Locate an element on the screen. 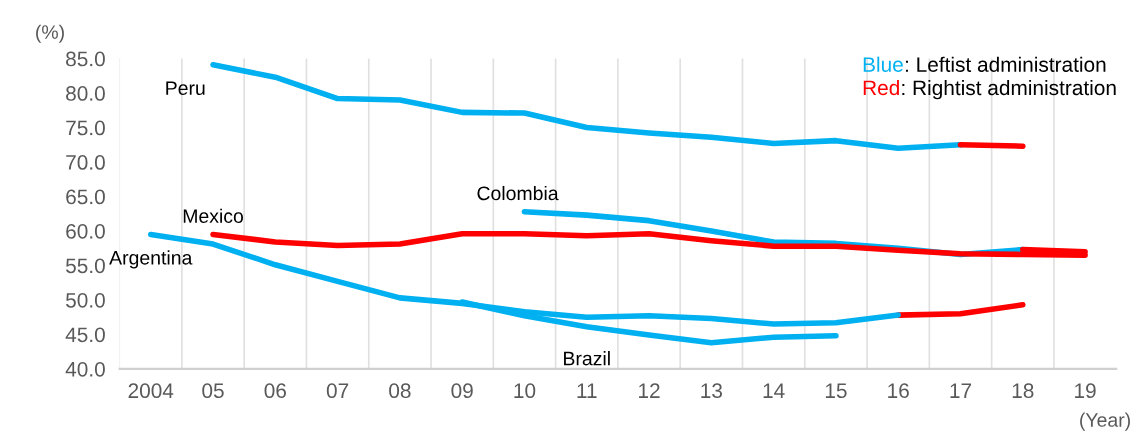  y-tick-label: 70.0 is located at coordinates (85, 162).